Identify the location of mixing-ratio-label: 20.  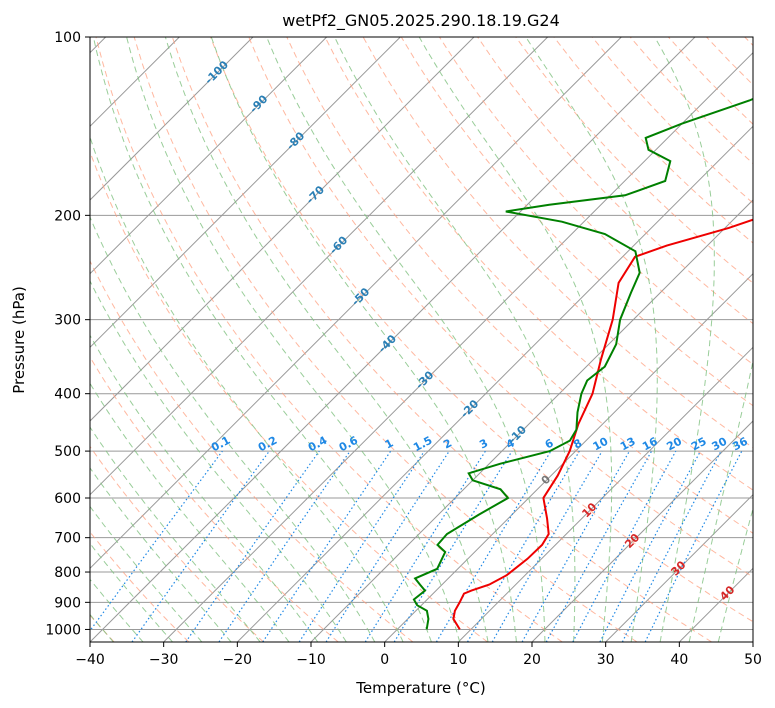
(674, 444).